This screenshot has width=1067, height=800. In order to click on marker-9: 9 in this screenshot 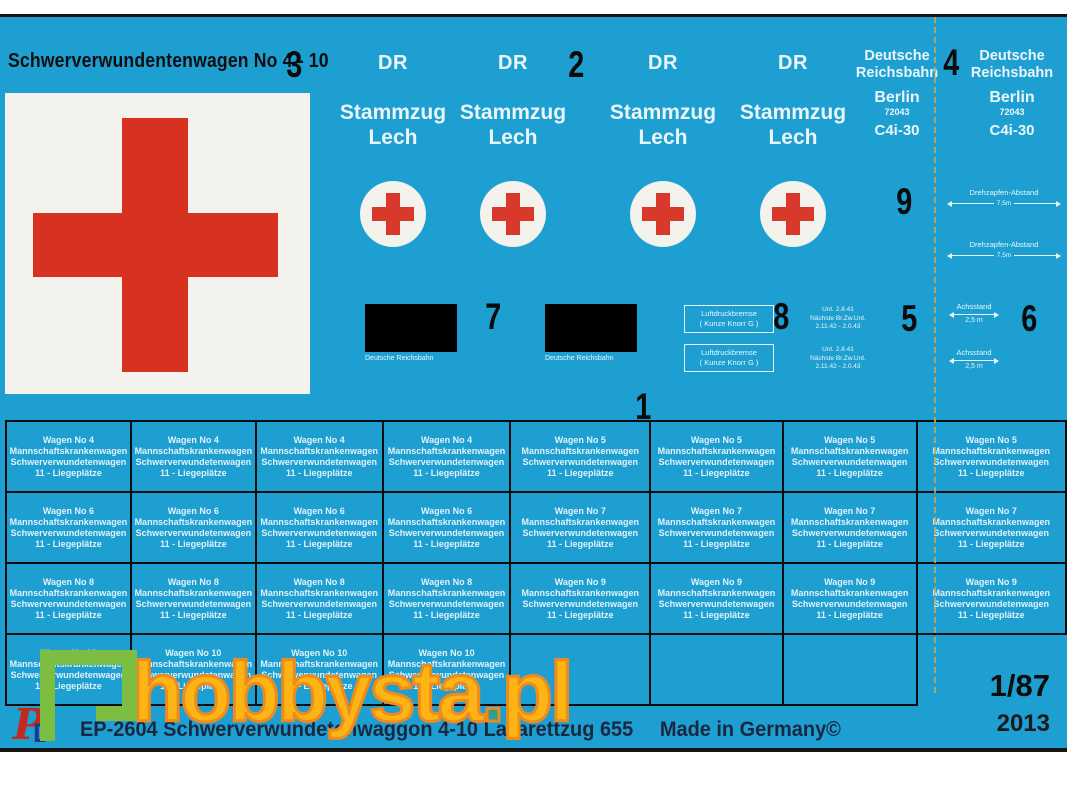, I will do `click(904, 201)`.